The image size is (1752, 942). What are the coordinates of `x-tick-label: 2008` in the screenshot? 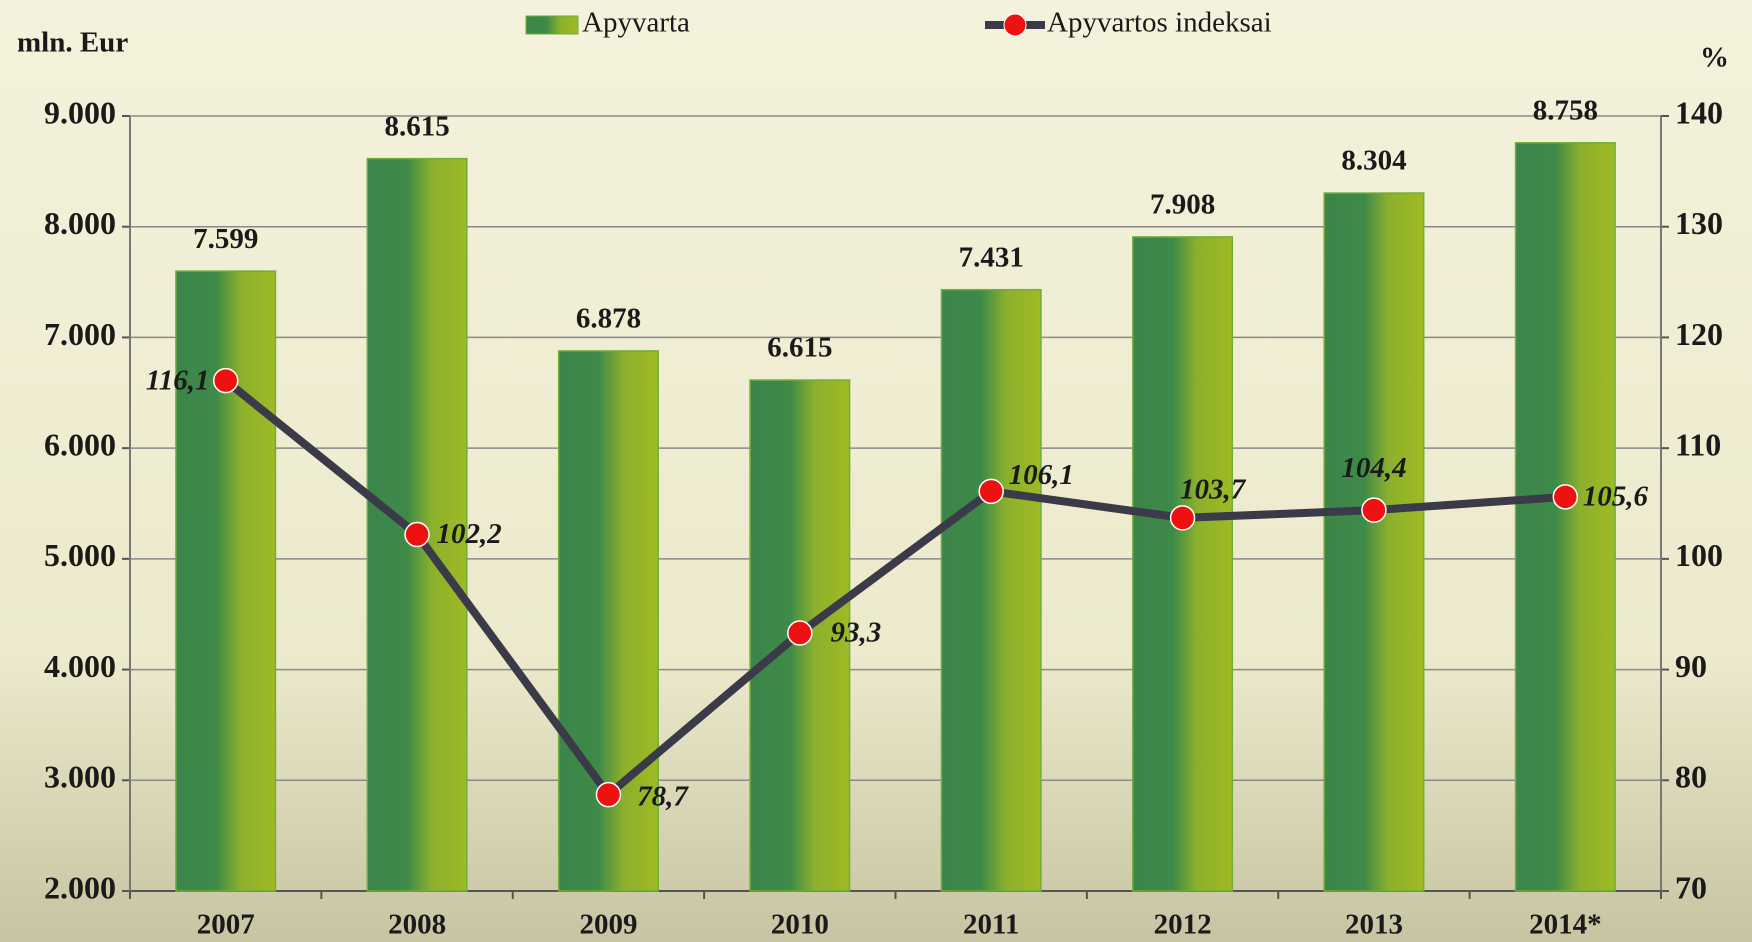 It's located at (417, 925).